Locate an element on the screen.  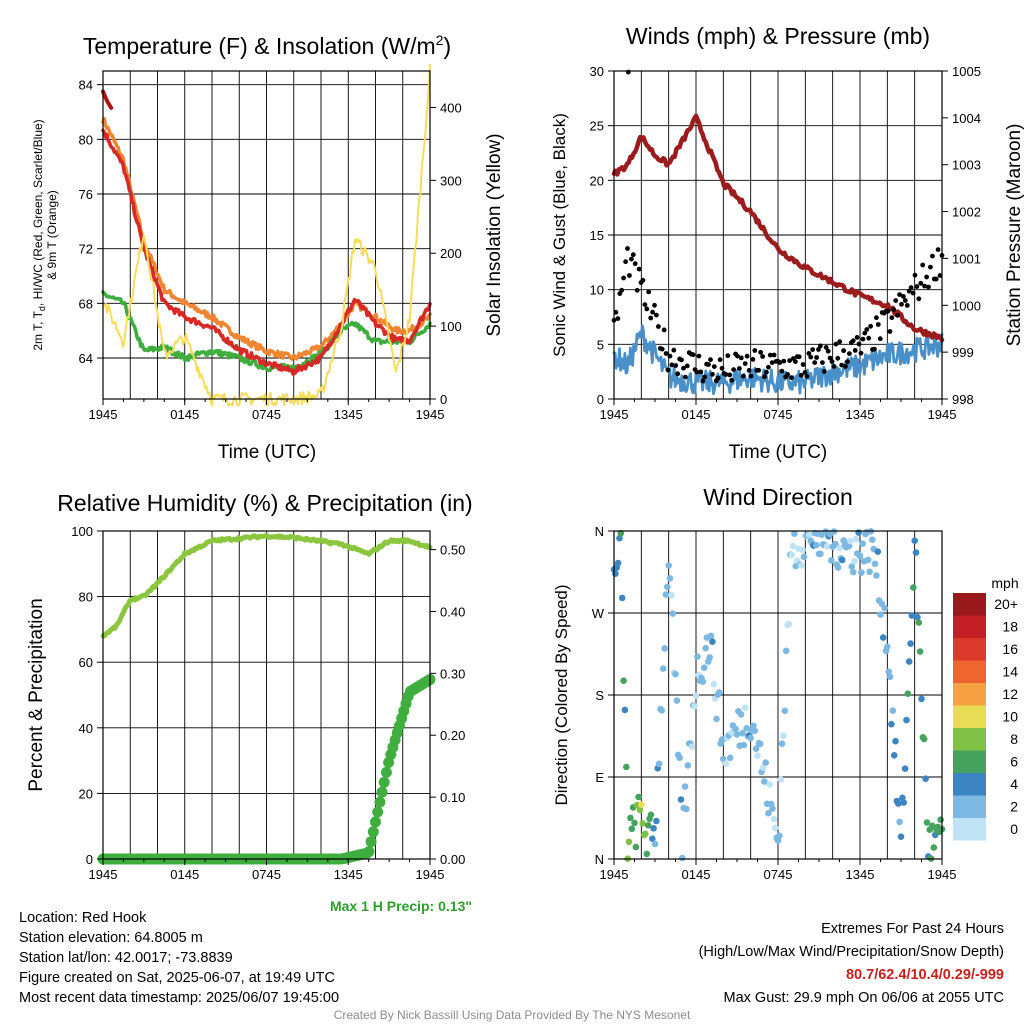
pressure-line is located at coordinates (778, 228).